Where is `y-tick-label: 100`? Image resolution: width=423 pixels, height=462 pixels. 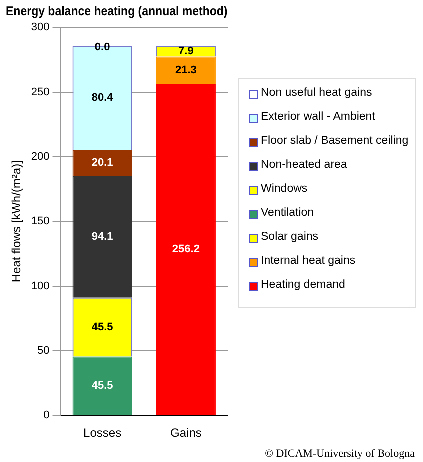
y-tick-label: 100 is located at coordinates (40, 286).